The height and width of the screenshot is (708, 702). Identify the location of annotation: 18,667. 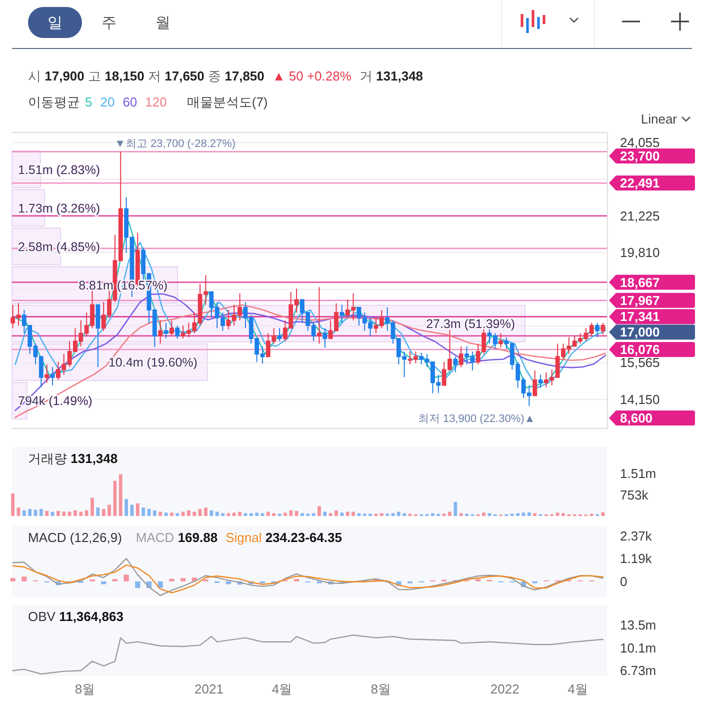
(640, 282).